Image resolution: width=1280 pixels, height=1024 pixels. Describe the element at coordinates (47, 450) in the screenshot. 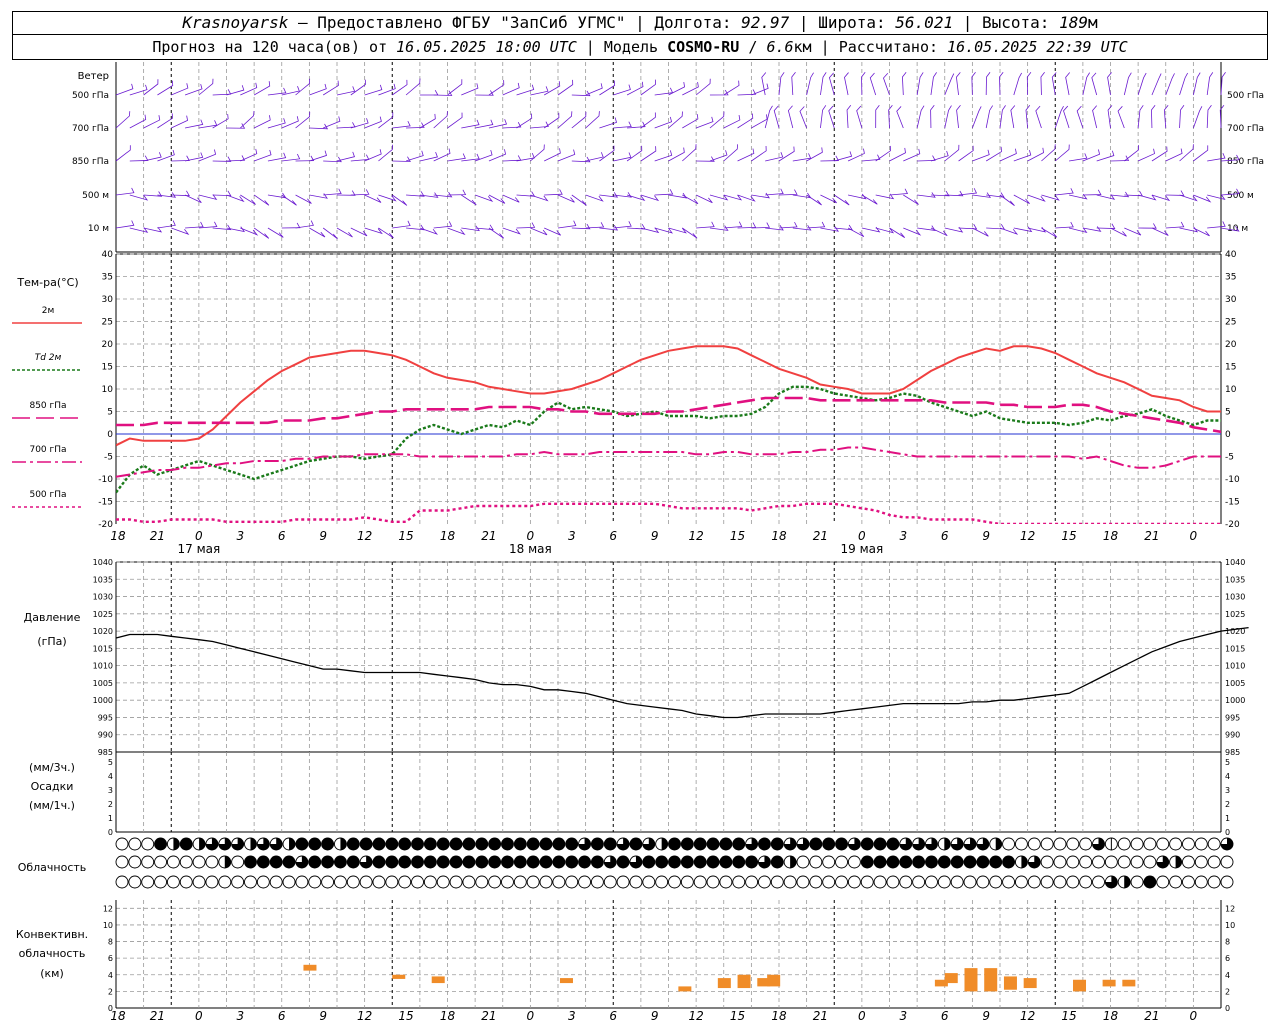

I see `temp-legend-label: 700 гПа` at that location.